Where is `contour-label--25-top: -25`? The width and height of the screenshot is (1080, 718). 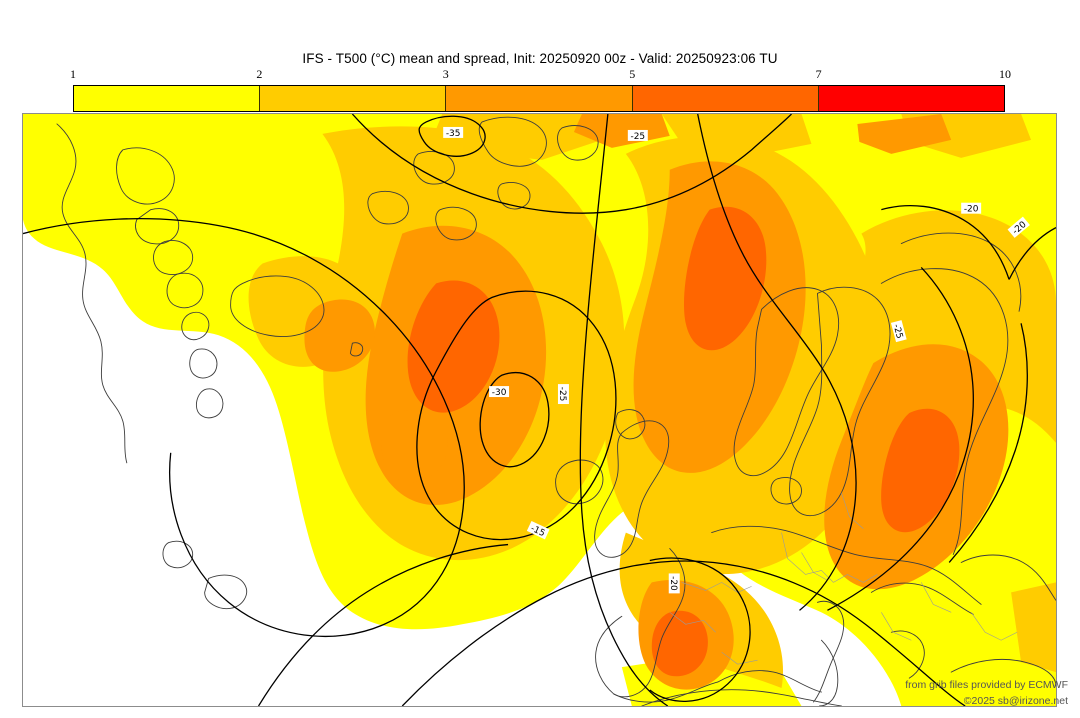
contour-label--25-top: -25 is located at coordinates (637, 135).